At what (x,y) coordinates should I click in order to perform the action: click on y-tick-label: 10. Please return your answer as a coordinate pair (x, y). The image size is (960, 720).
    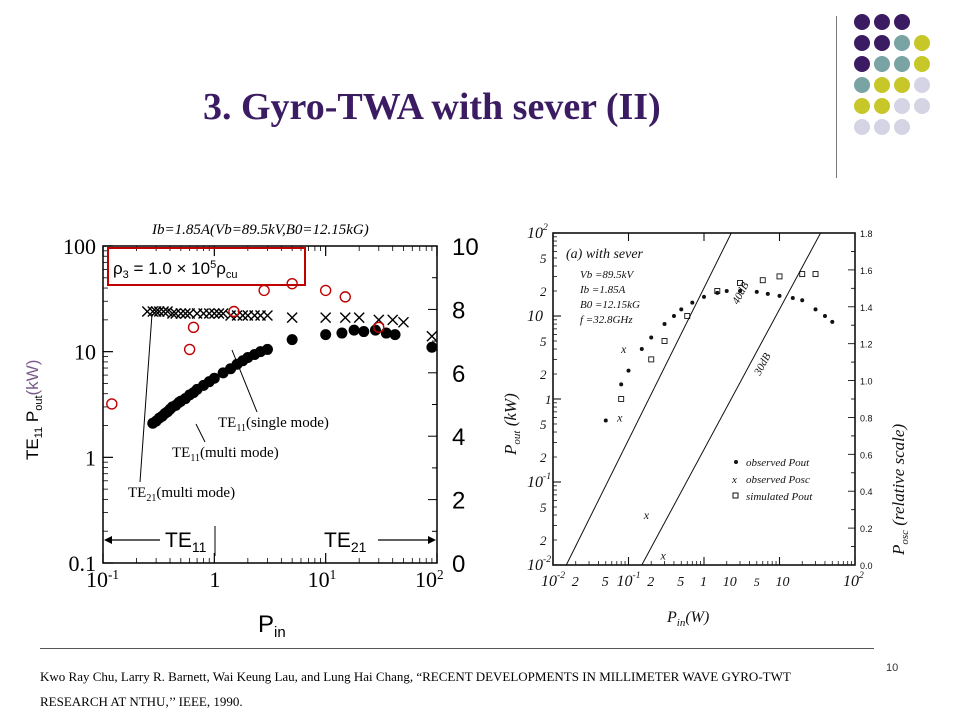
    Looking at the image, I should click on (85, 352).